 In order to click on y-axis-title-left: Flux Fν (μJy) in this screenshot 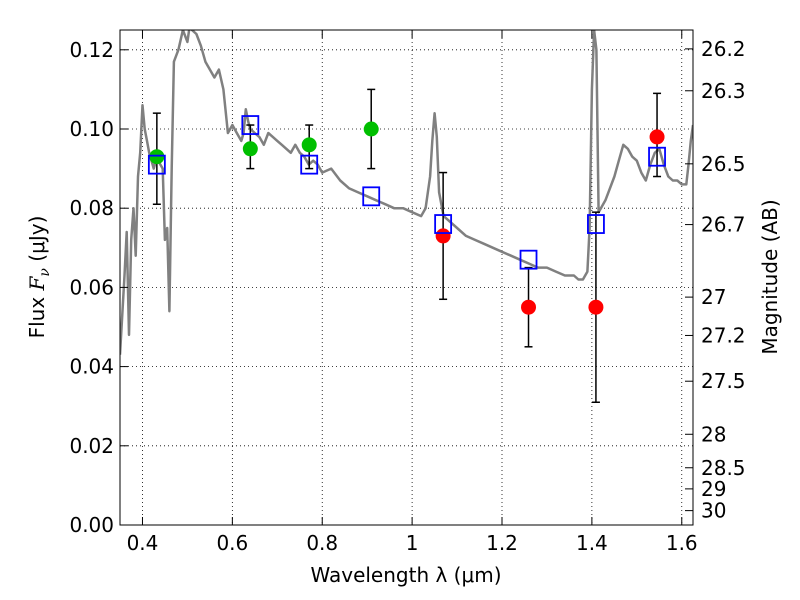, I will do `click(39, 277)`.